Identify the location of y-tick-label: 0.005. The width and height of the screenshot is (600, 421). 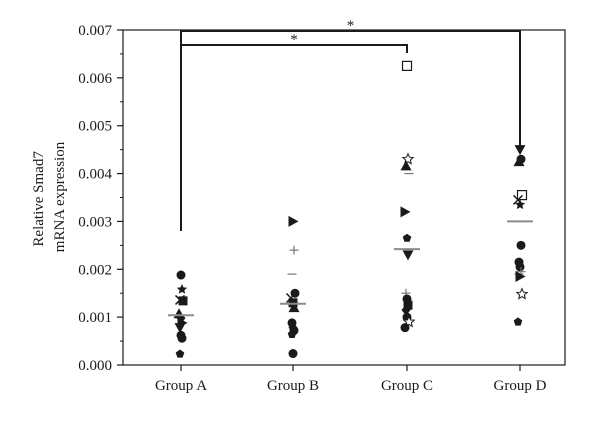
(95, 127).